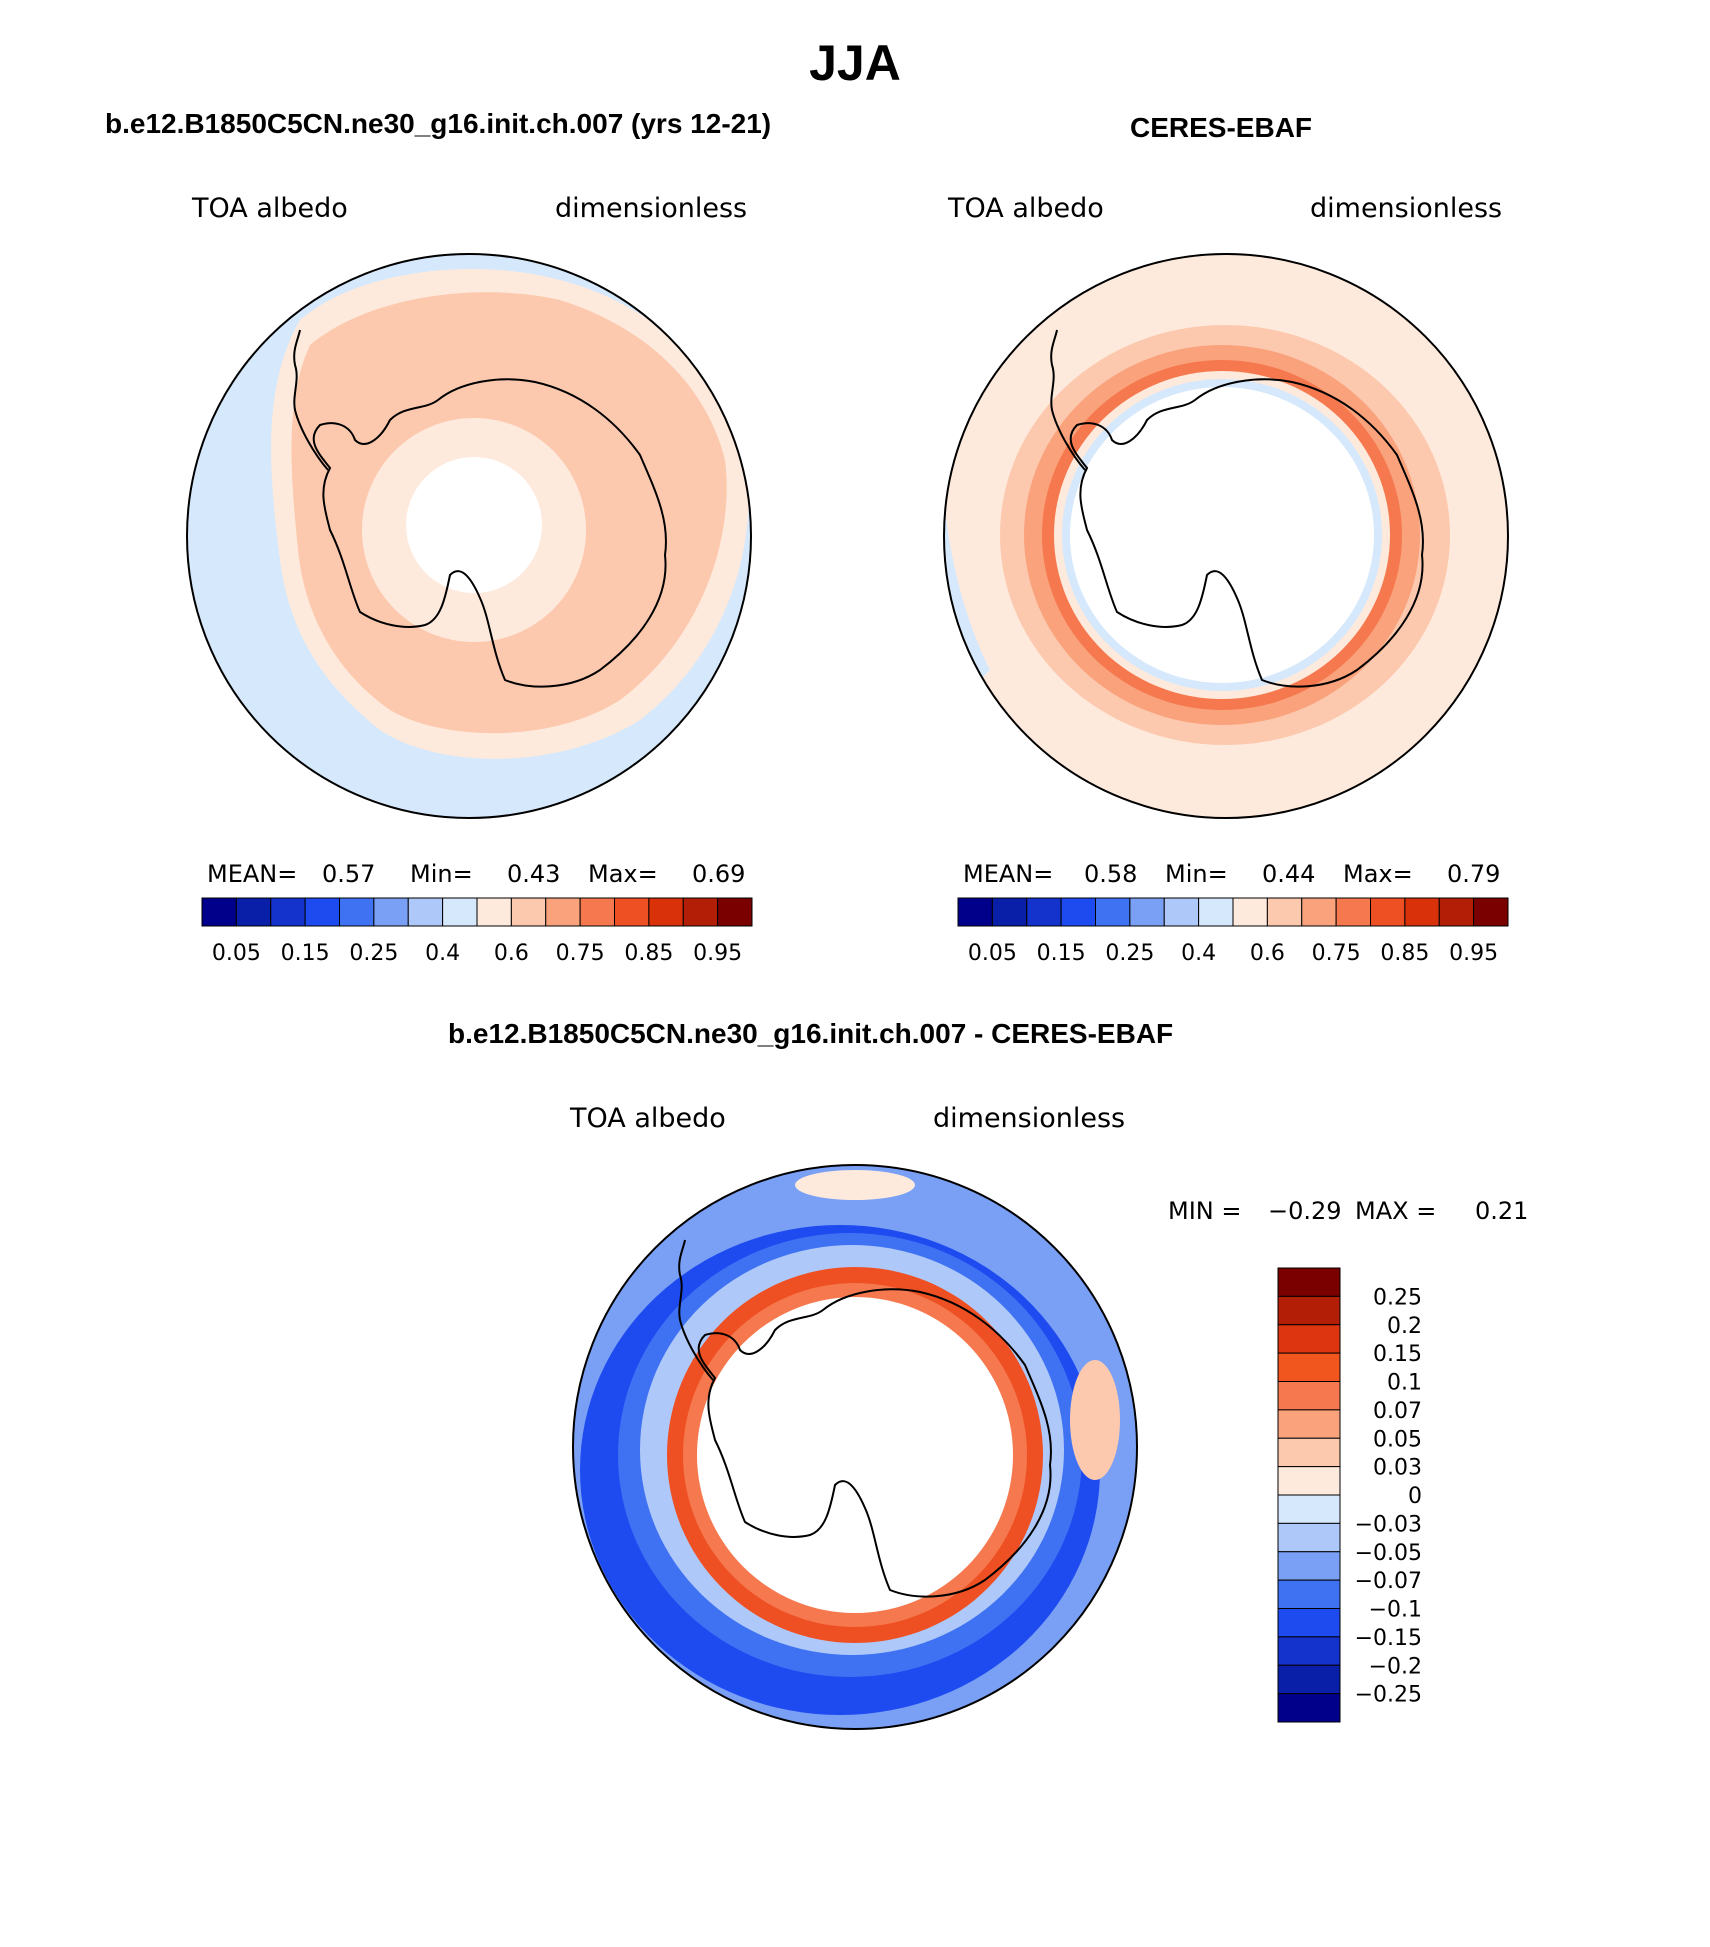 This screenshot has width=1710, height=1947. Describe the element at coordinates (1388, 1581) in the screenshot. I see `colorbar-tick-label: −0.07` at that location.